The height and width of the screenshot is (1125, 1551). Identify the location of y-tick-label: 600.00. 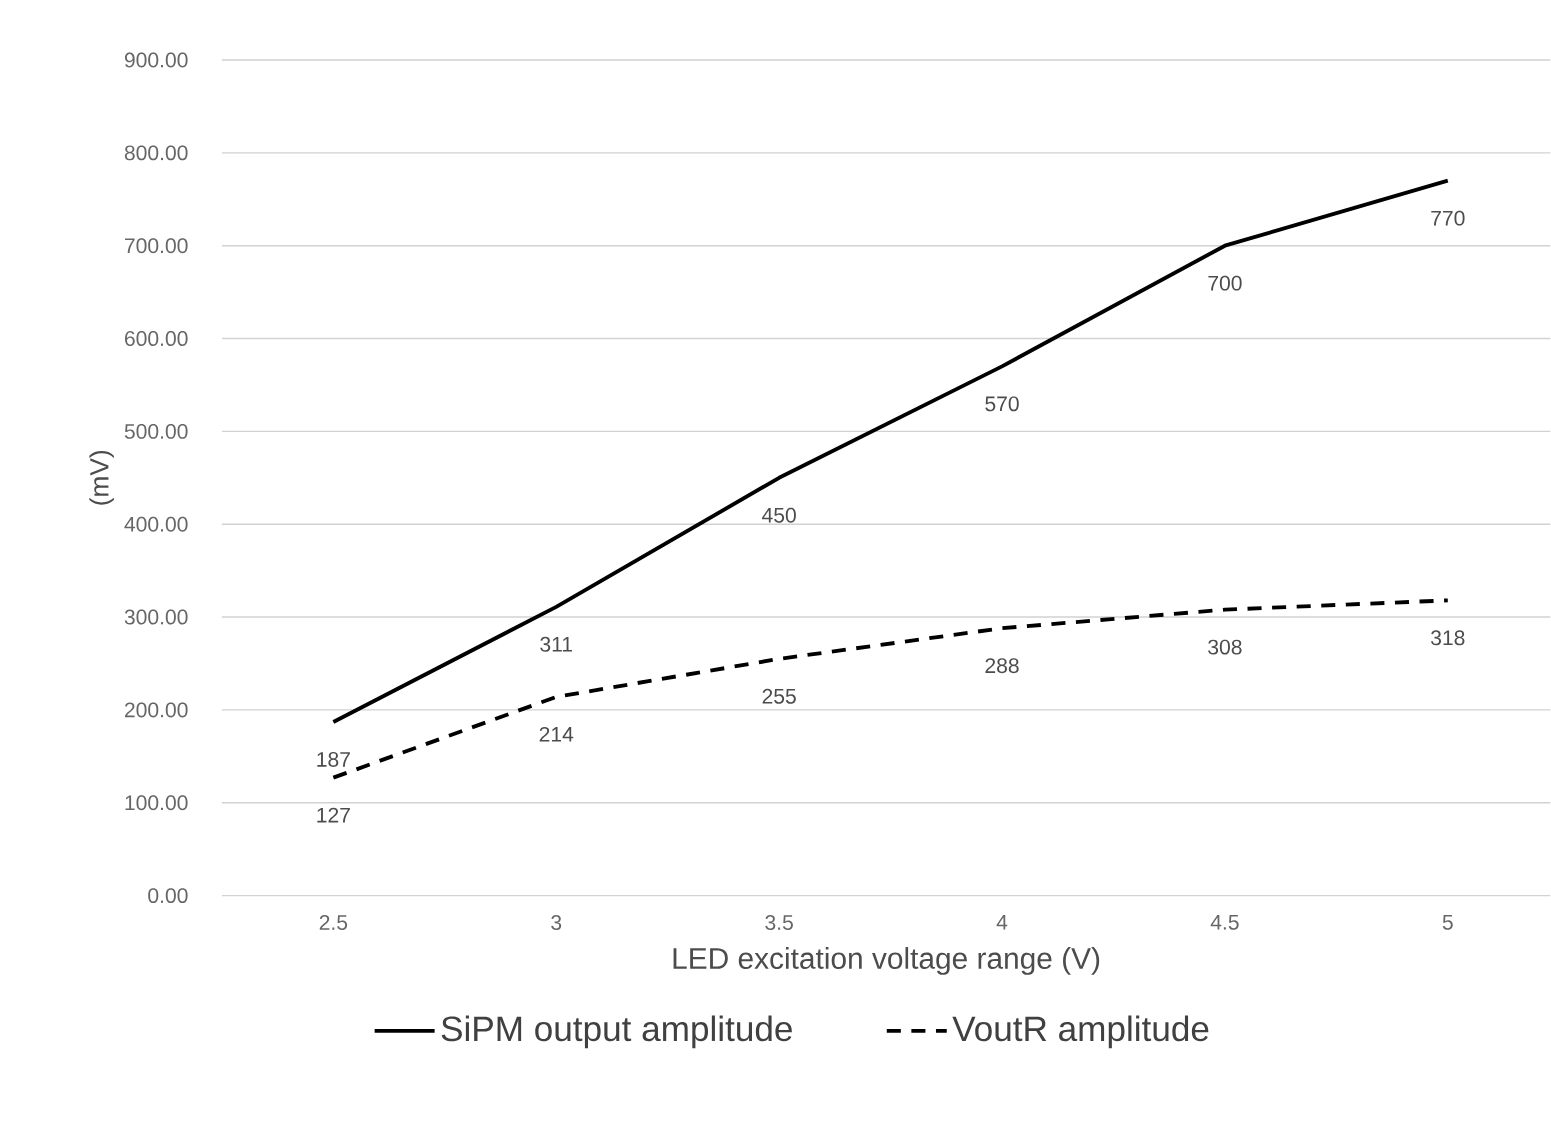
(156, 339).